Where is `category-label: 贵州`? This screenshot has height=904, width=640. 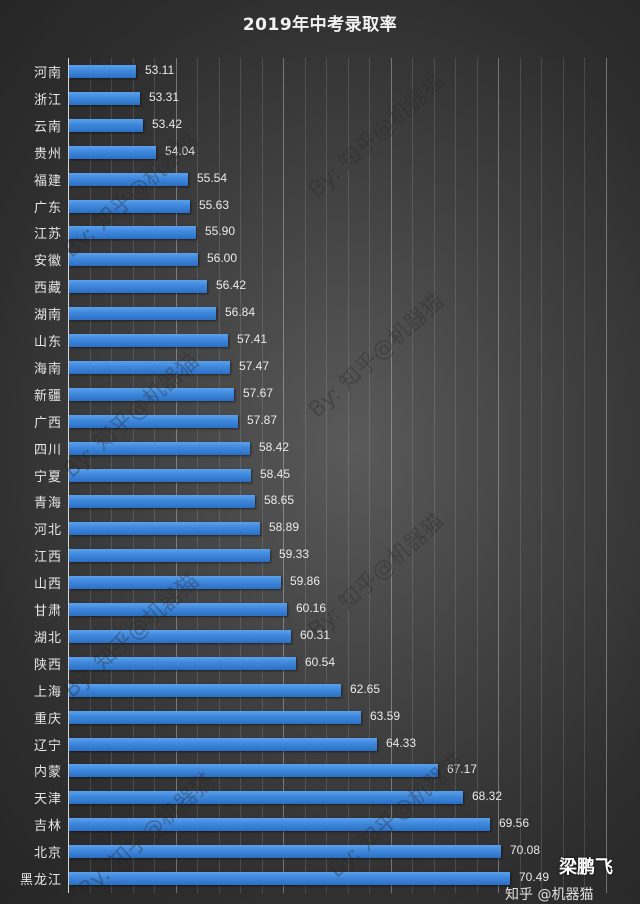
category-label: 贵州 is located at coordinates (47, 154).